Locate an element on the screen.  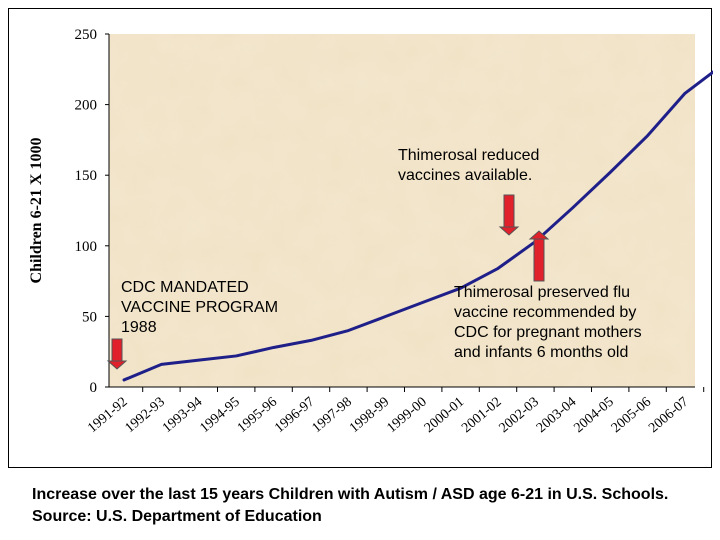
annotation-text: and infants 6 months old is located at coordinates (541, 352).